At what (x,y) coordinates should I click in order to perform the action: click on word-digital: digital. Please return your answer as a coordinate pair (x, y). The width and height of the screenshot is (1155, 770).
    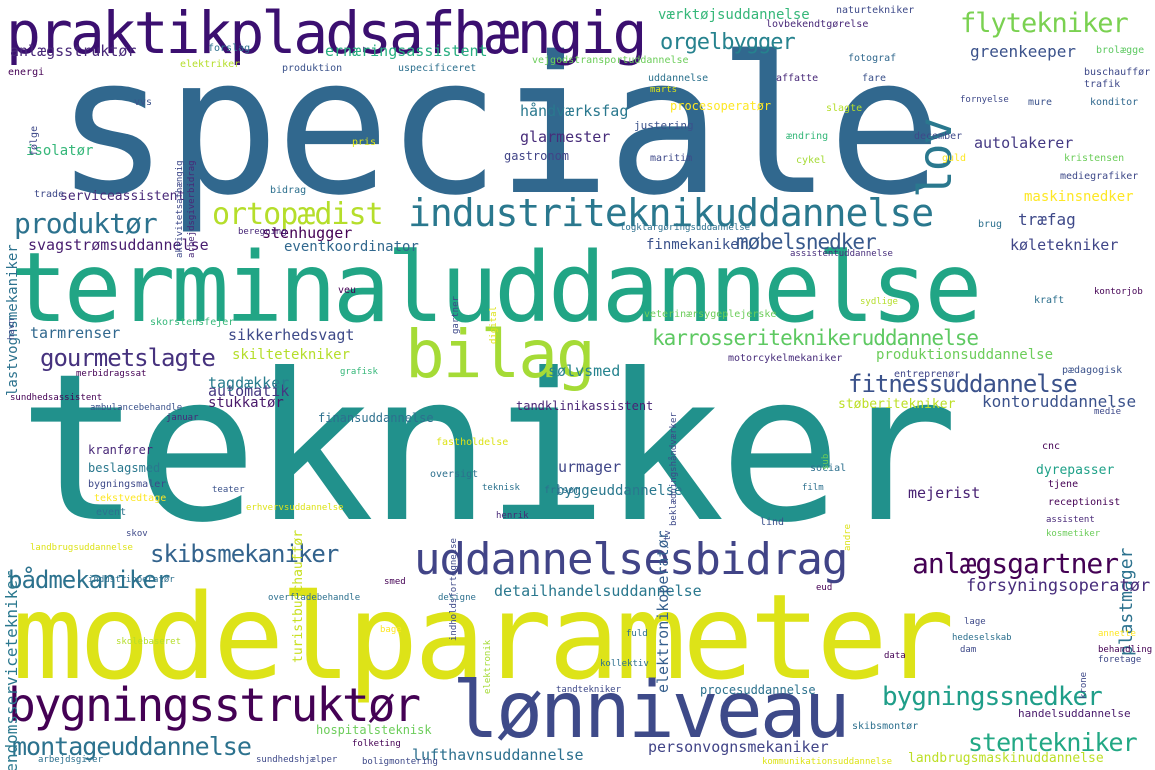
    Looking at the image, I should click on (494, 325).